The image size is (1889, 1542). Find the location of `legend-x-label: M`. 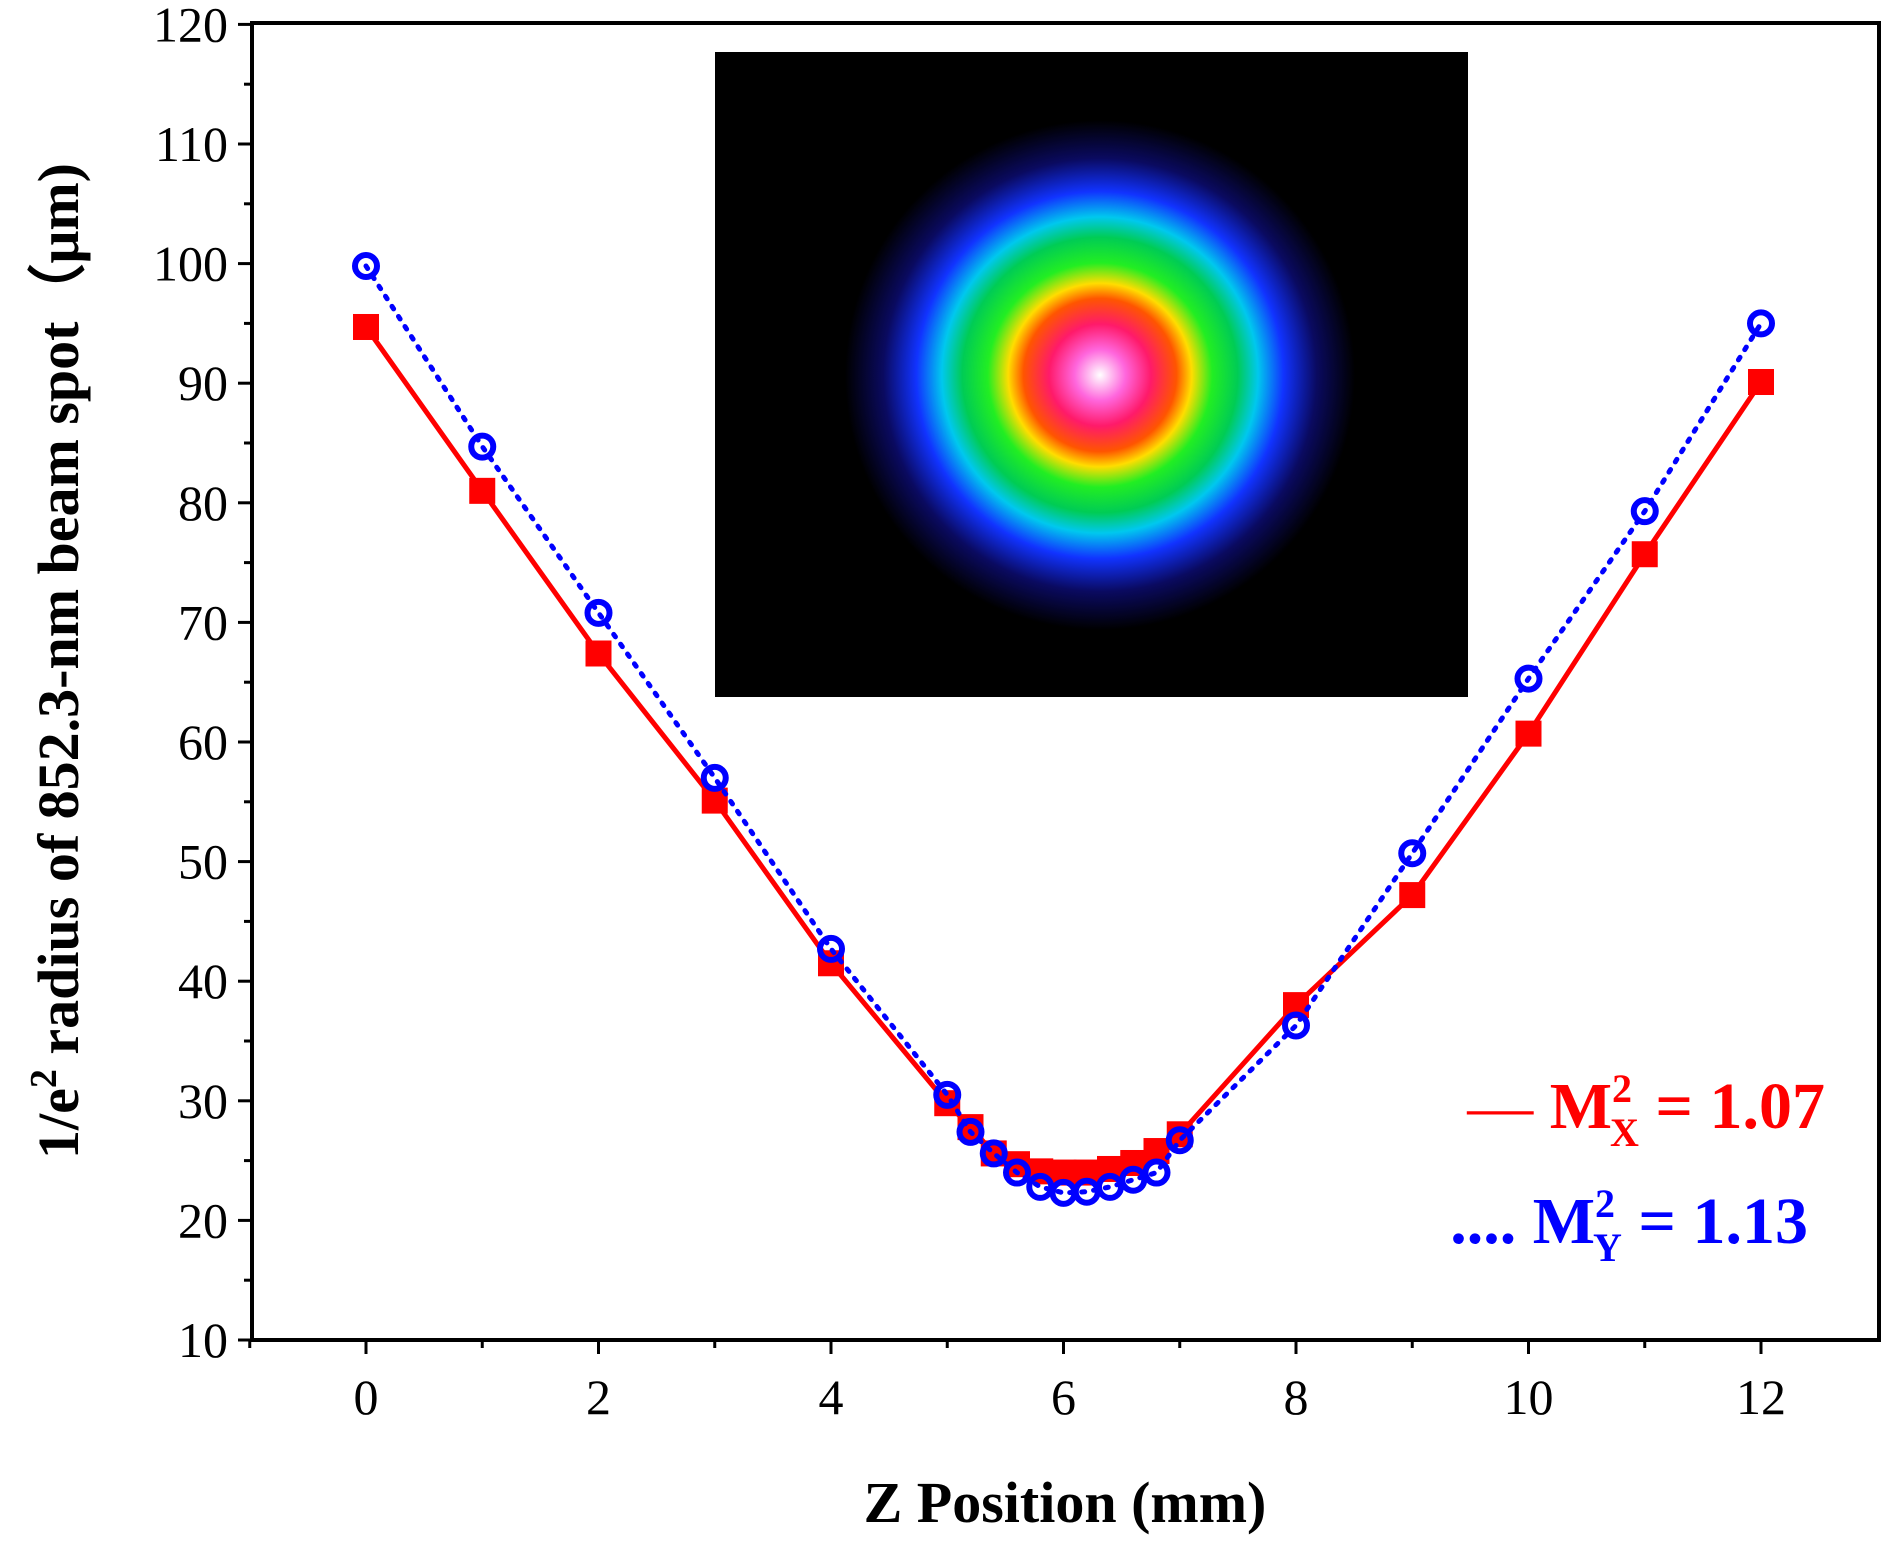

legend-x-label: M is located at coordinates (1581, 1106).